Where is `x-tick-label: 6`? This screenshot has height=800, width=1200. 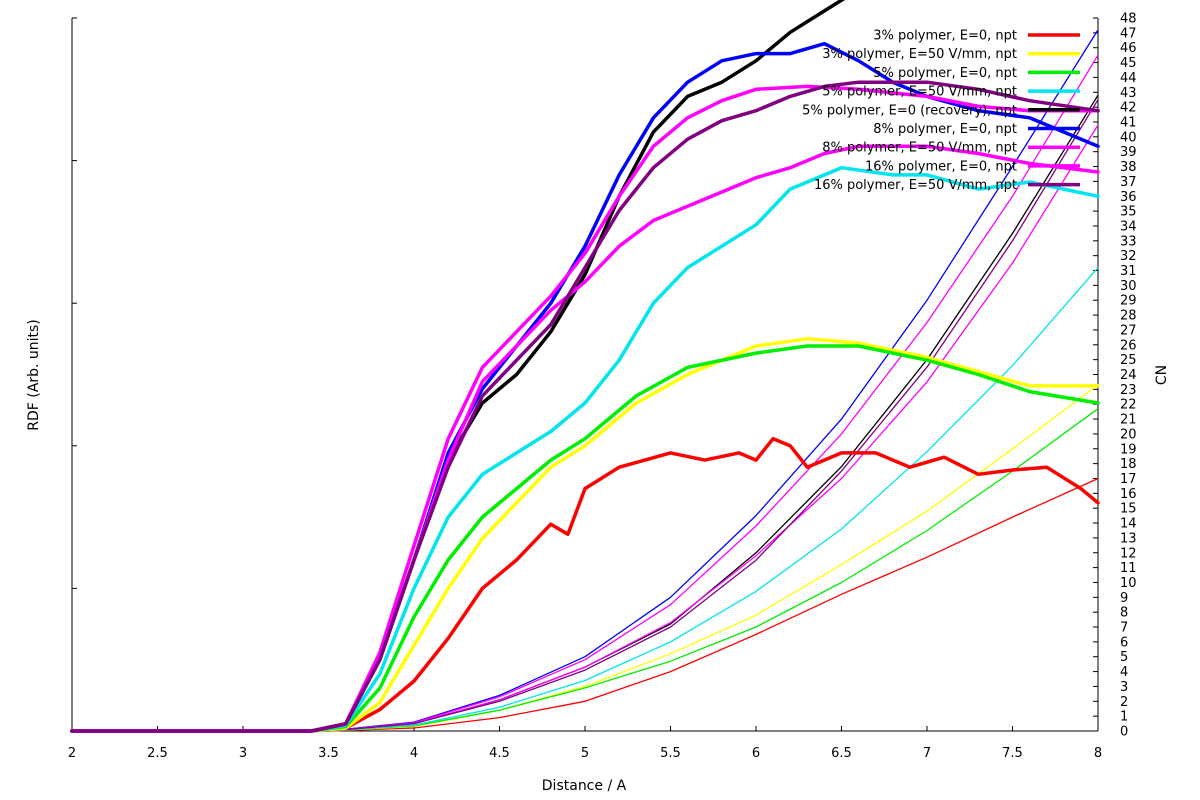
x-tick-label: 6 is located at coordinates (756, 753).